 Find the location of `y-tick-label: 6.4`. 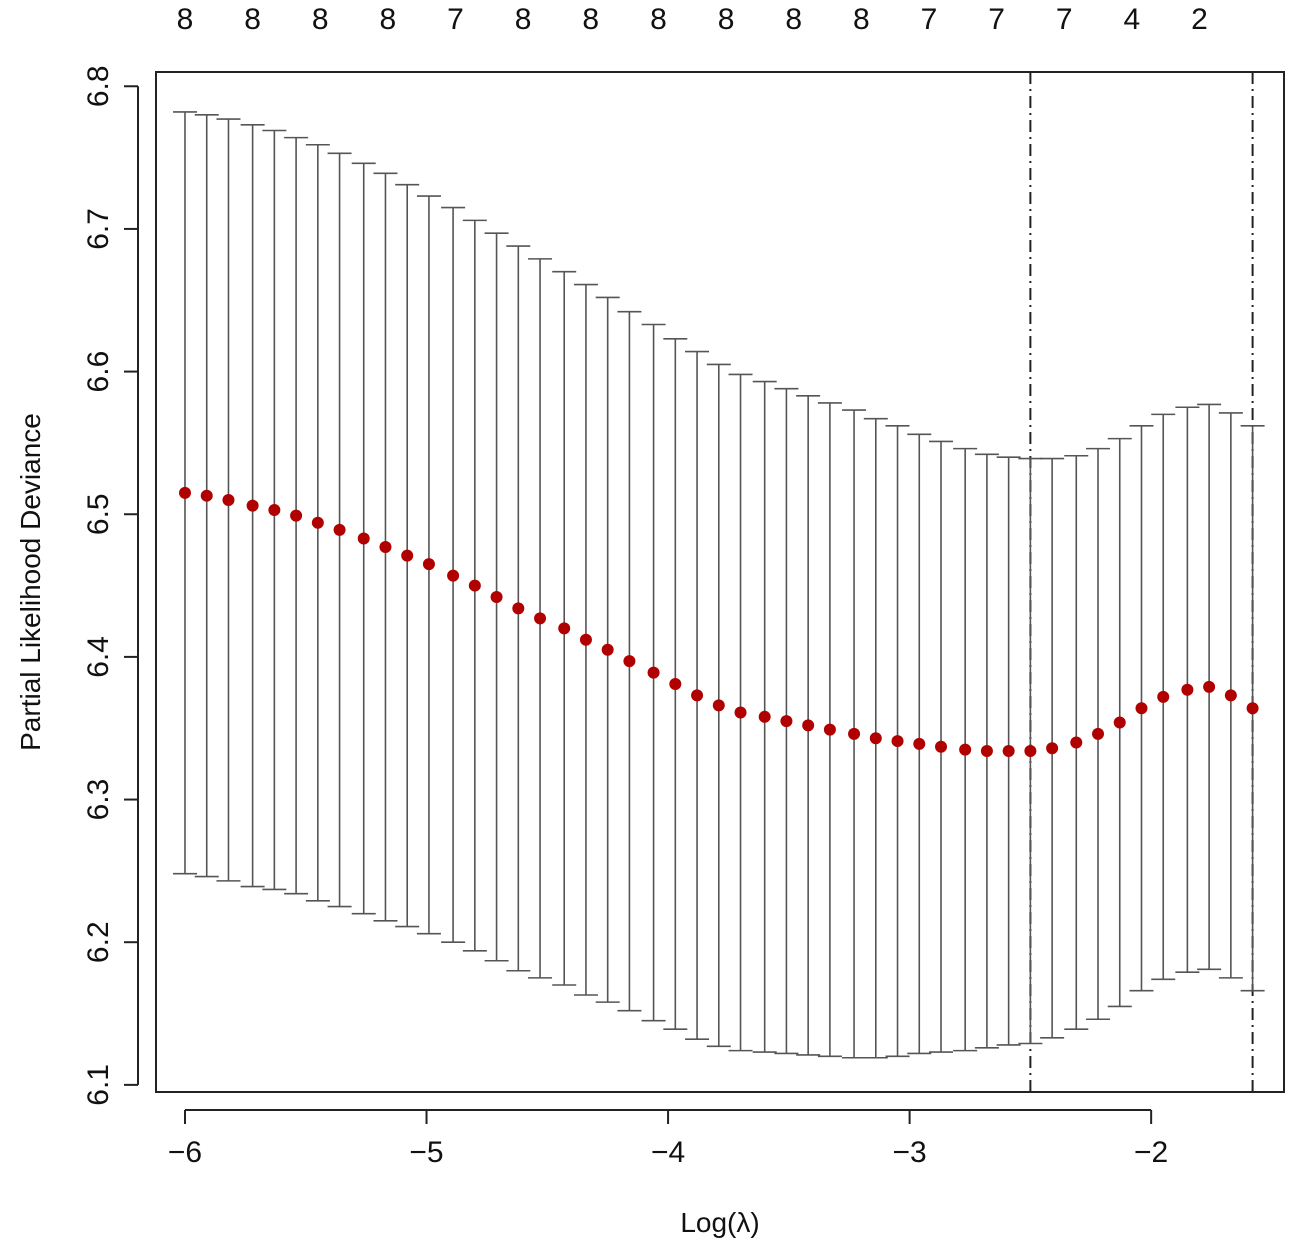

y-tick-label: 6.4 is located at coordinates (98, 657).